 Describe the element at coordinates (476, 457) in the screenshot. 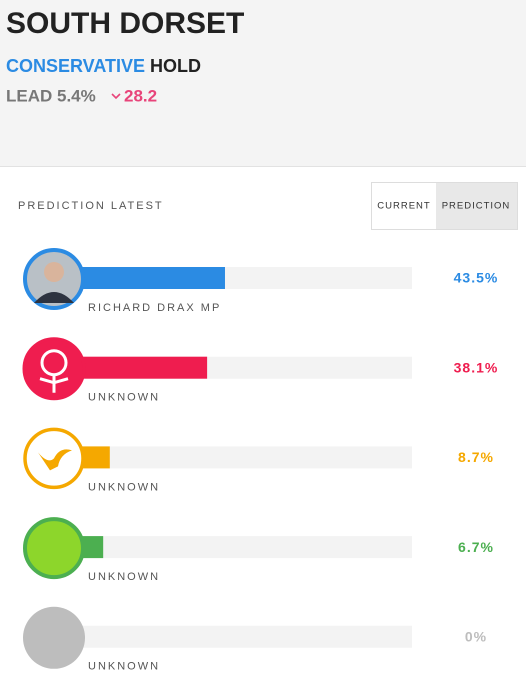

I see `percentage: 8.7%` at that location.